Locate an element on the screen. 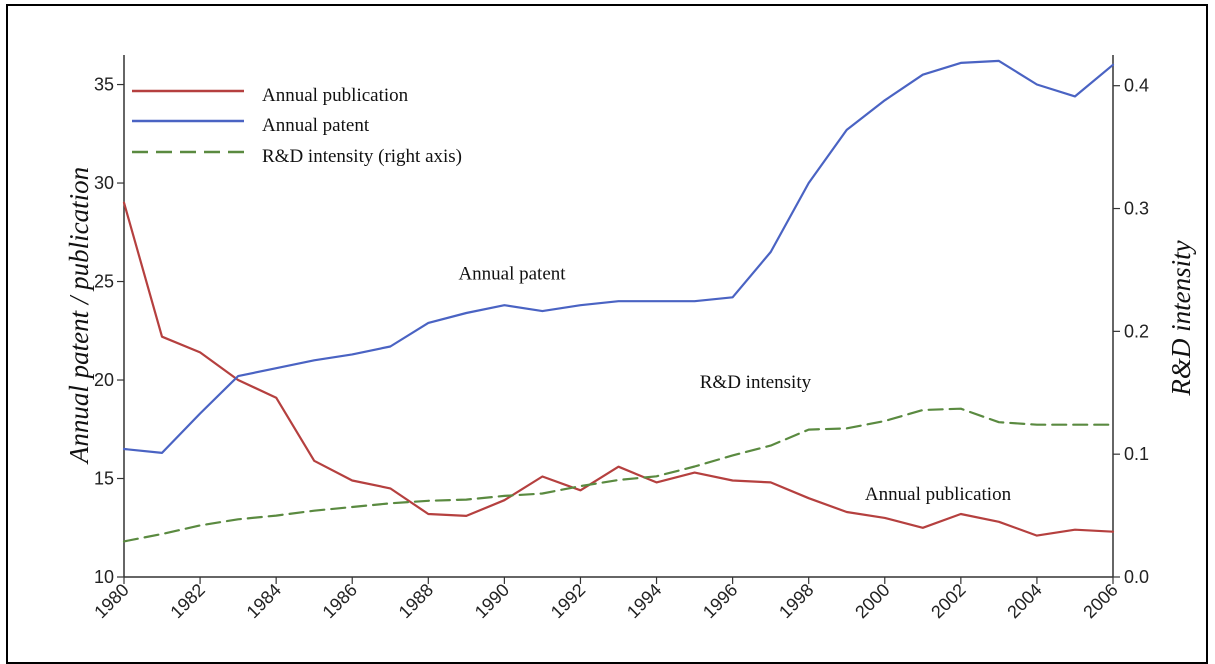  right-y-tick-label: 0.1 is located at coordinates (1136, 454).